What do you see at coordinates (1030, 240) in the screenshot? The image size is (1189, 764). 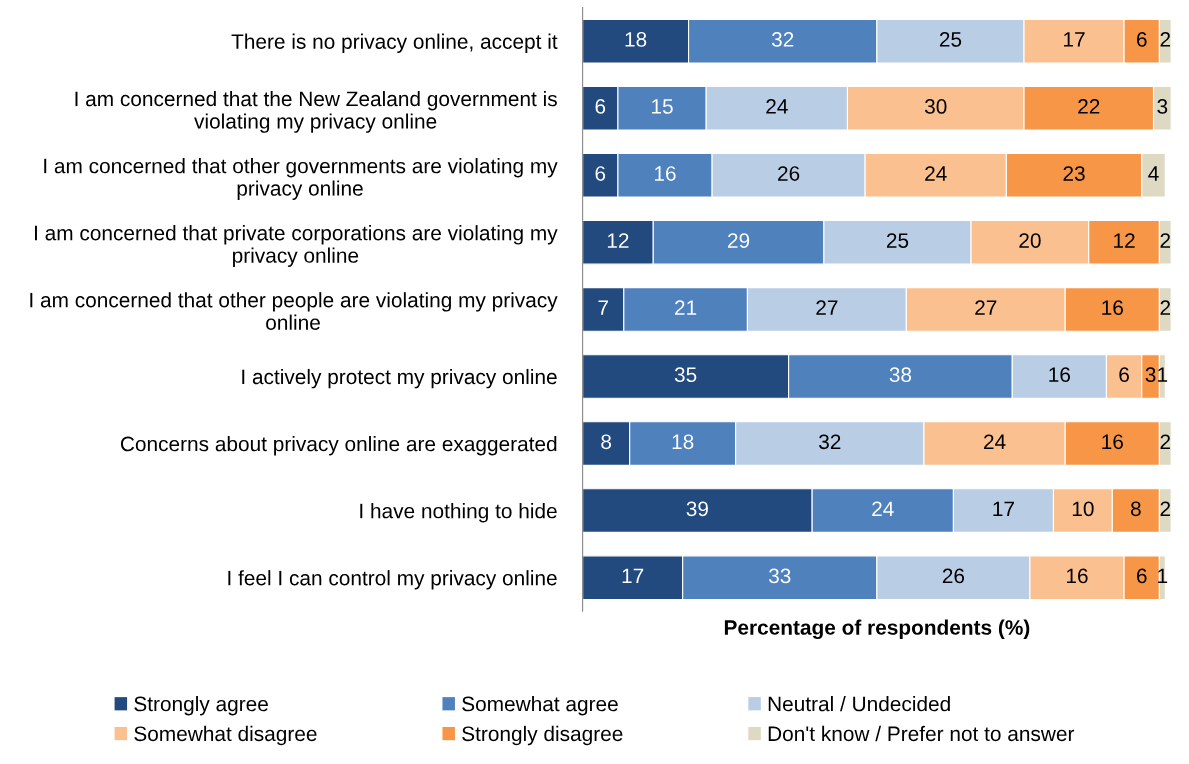 I see `data-label: 20` at bounding box center [1030, 240].